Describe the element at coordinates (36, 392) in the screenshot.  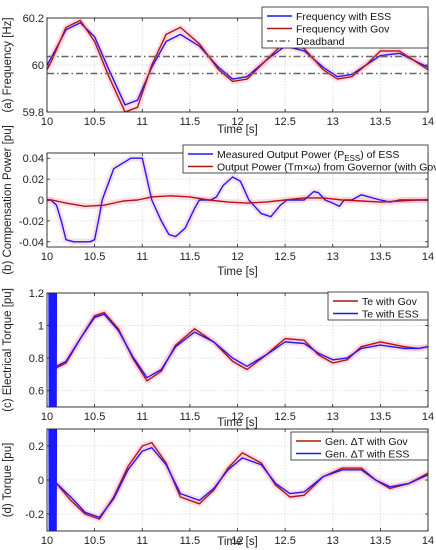
I see `y-tick-label: 0.6` at that location.